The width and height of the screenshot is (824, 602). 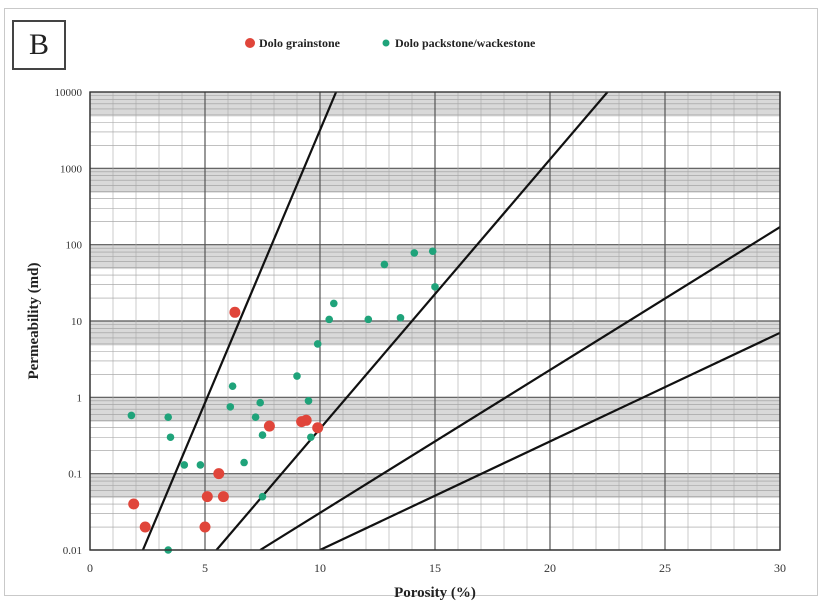 What do you see at coordinates (300, 43) in the screenshot?
I see `legend-label: Dolo grainstone` at bounding box center [300, 43].